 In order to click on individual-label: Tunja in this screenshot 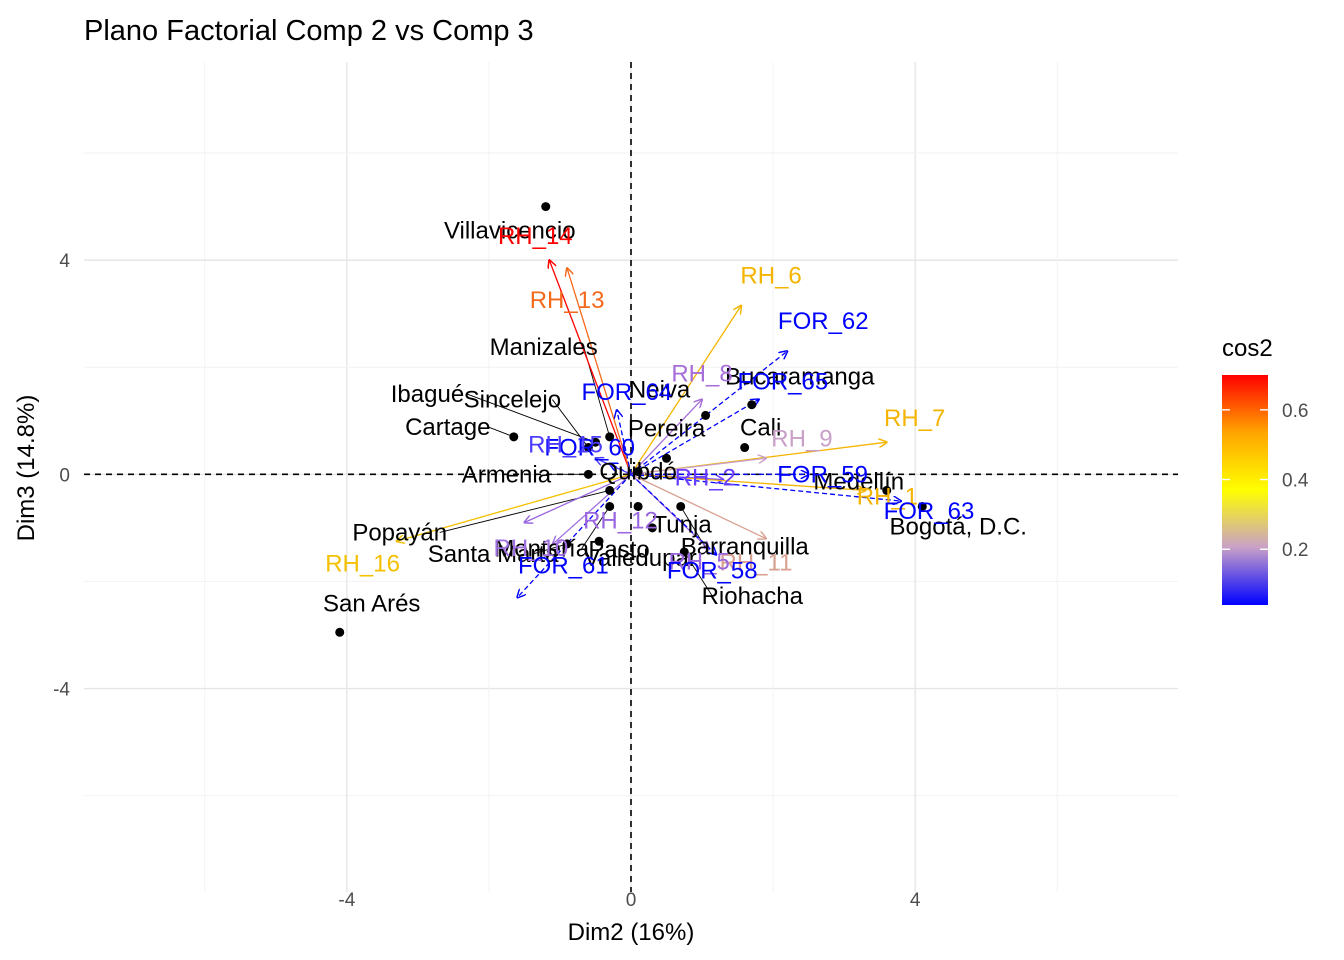, I will do `click(683, 524)`.